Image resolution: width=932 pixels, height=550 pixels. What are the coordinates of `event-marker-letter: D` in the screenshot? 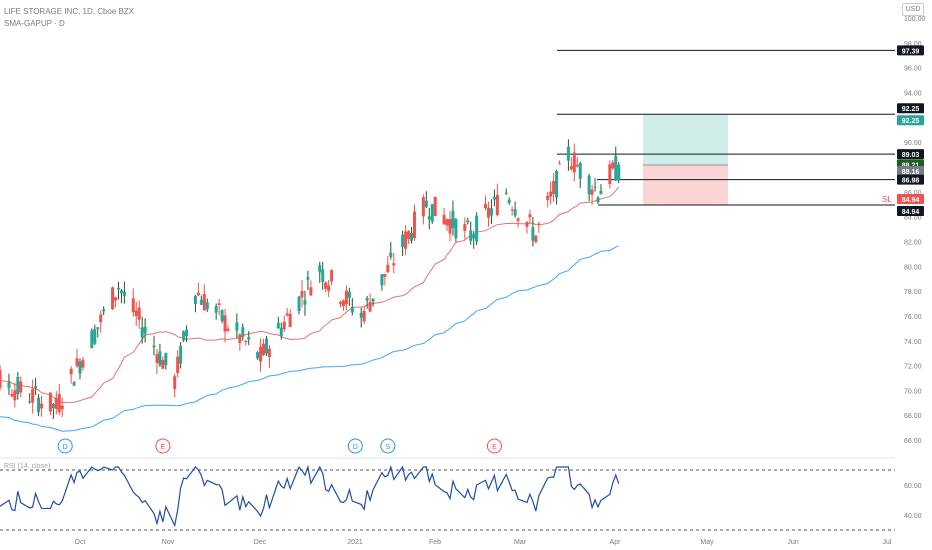 It's located at (65, 447).